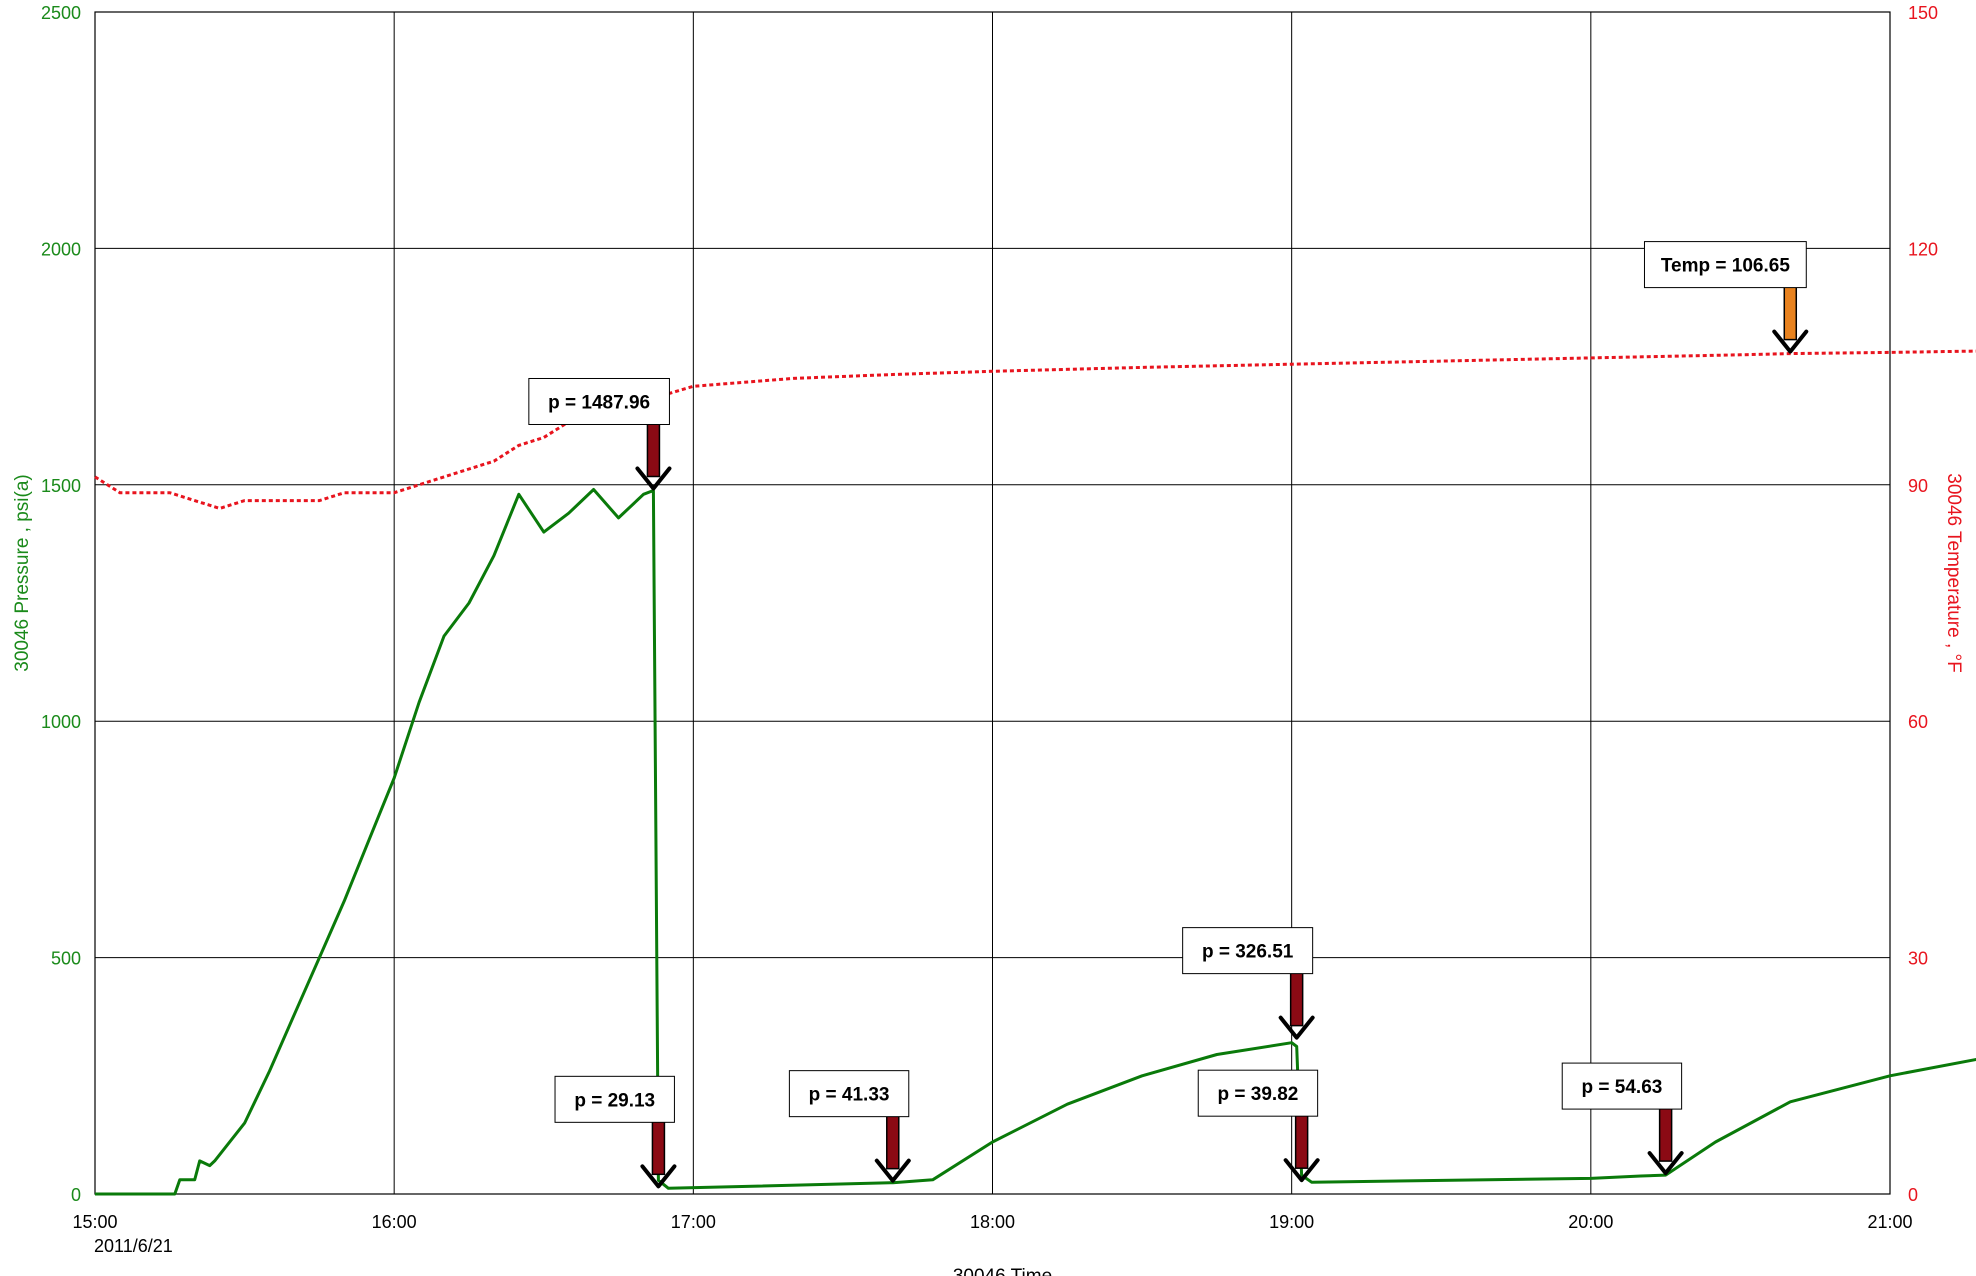 The height and width of the screenshot is (1276, 1976). I want to click on y-right-tick-label: 150, so click(1923, 13).